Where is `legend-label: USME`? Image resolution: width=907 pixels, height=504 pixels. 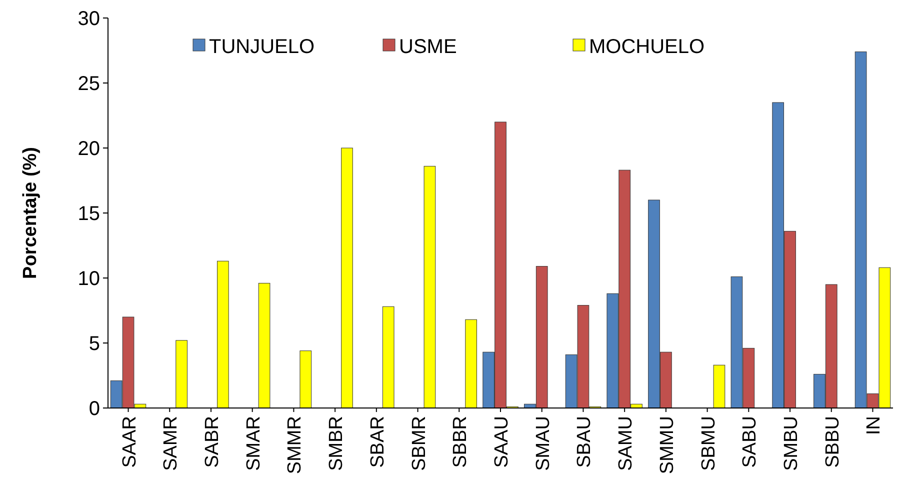 legend-label: USME is located at coordinates (428, 47).